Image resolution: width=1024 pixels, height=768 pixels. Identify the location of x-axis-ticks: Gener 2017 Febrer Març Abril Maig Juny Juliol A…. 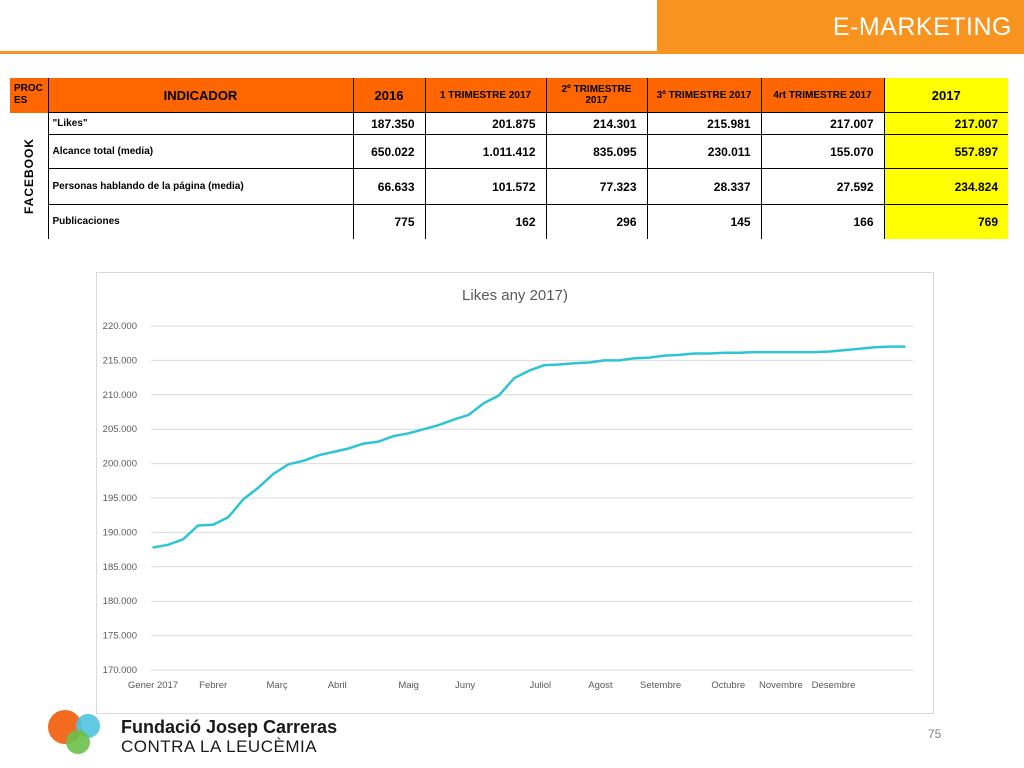
(492, 685).